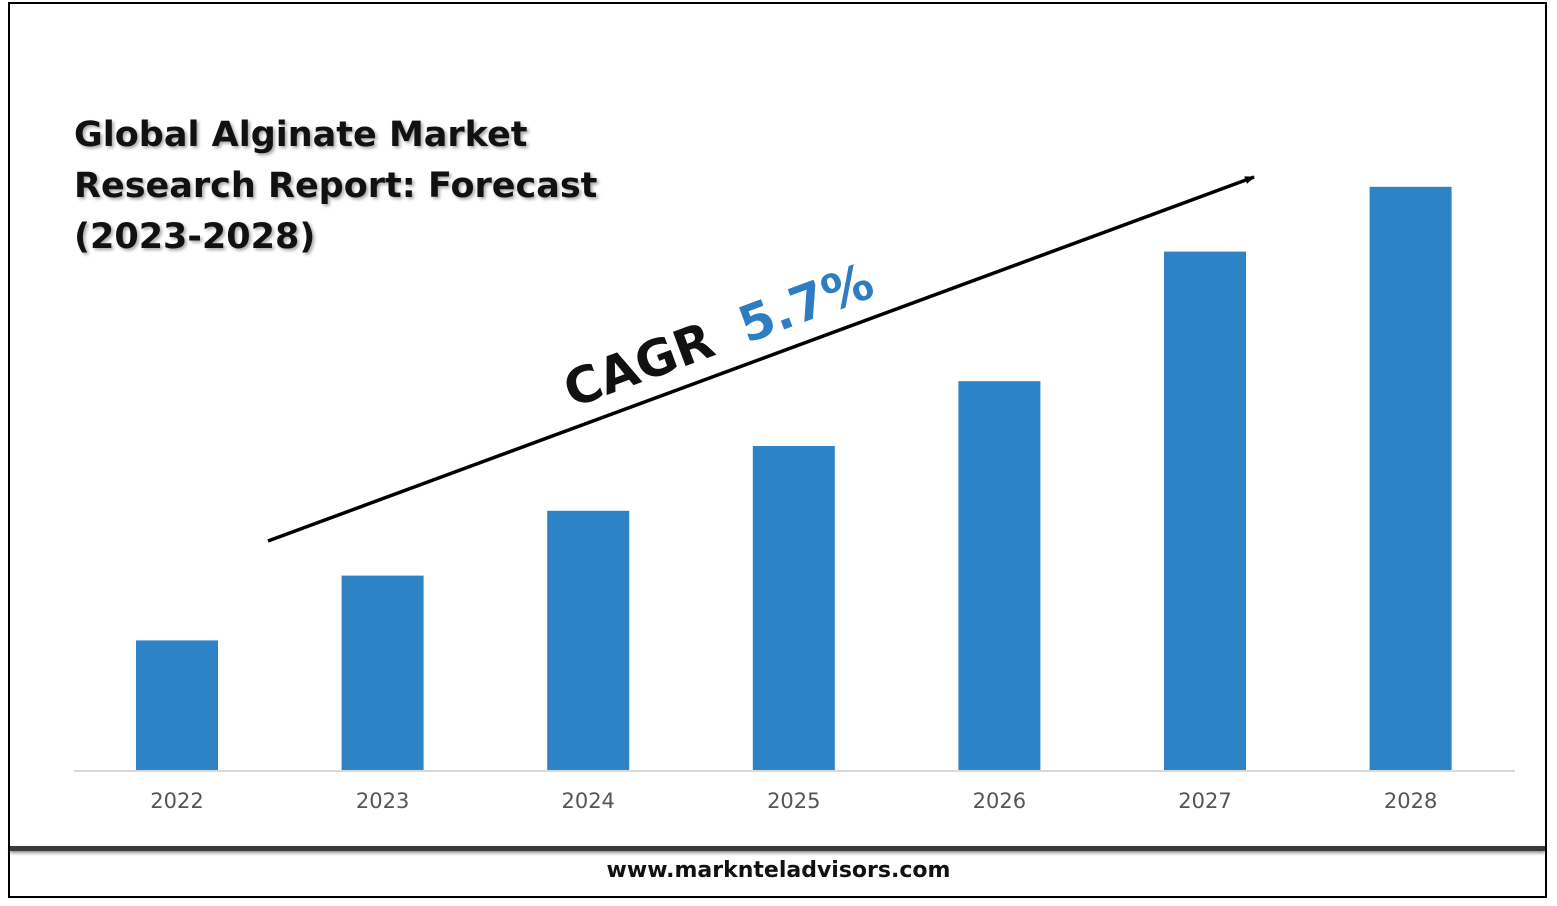  What do you see at coordinates (176, 801) in the screenshot?
I see `x-tick-label: 2022` at bounding box center [176, 801].